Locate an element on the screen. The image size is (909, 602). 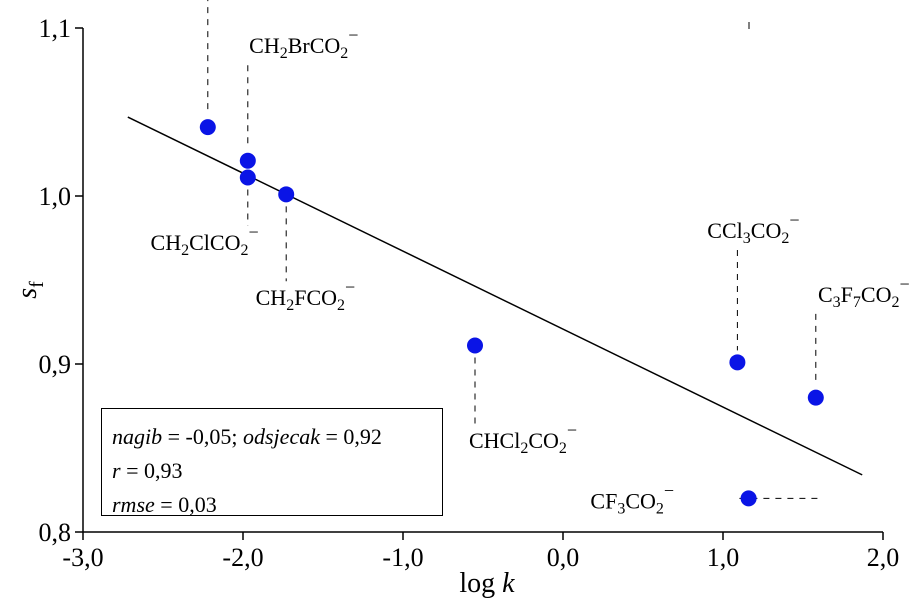
stats-slope-intercept: nagib = -0,05; odsjecak = 0,92 is located at coordinates (247, 436).